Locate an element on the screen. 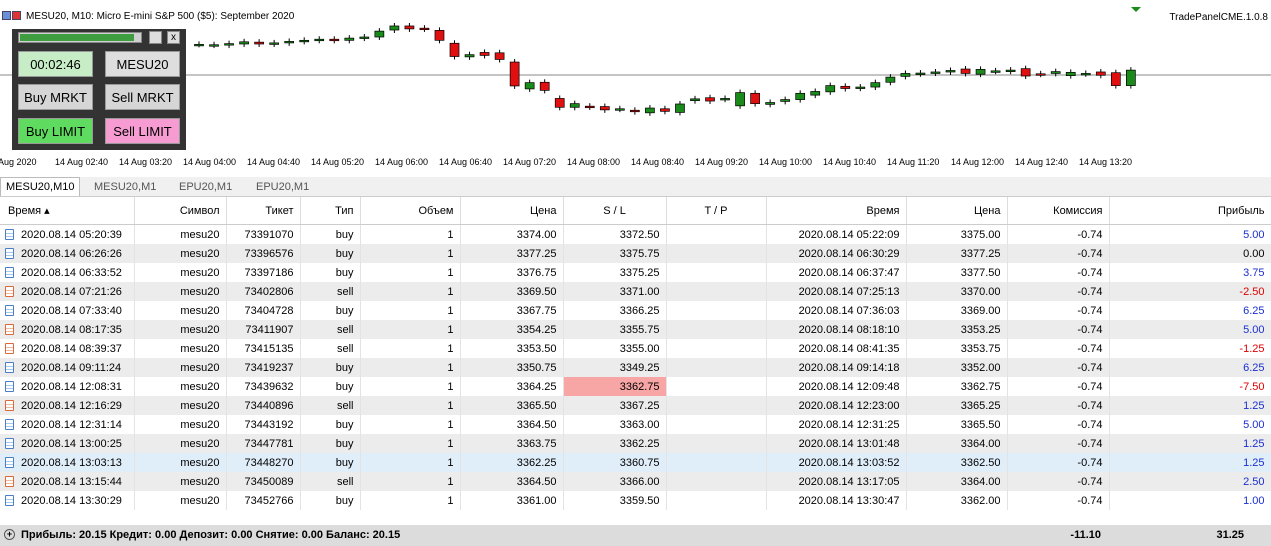 This screenshot has height=546, width=1271. table-cell: 73450089 is located at coordinates (263, 481).